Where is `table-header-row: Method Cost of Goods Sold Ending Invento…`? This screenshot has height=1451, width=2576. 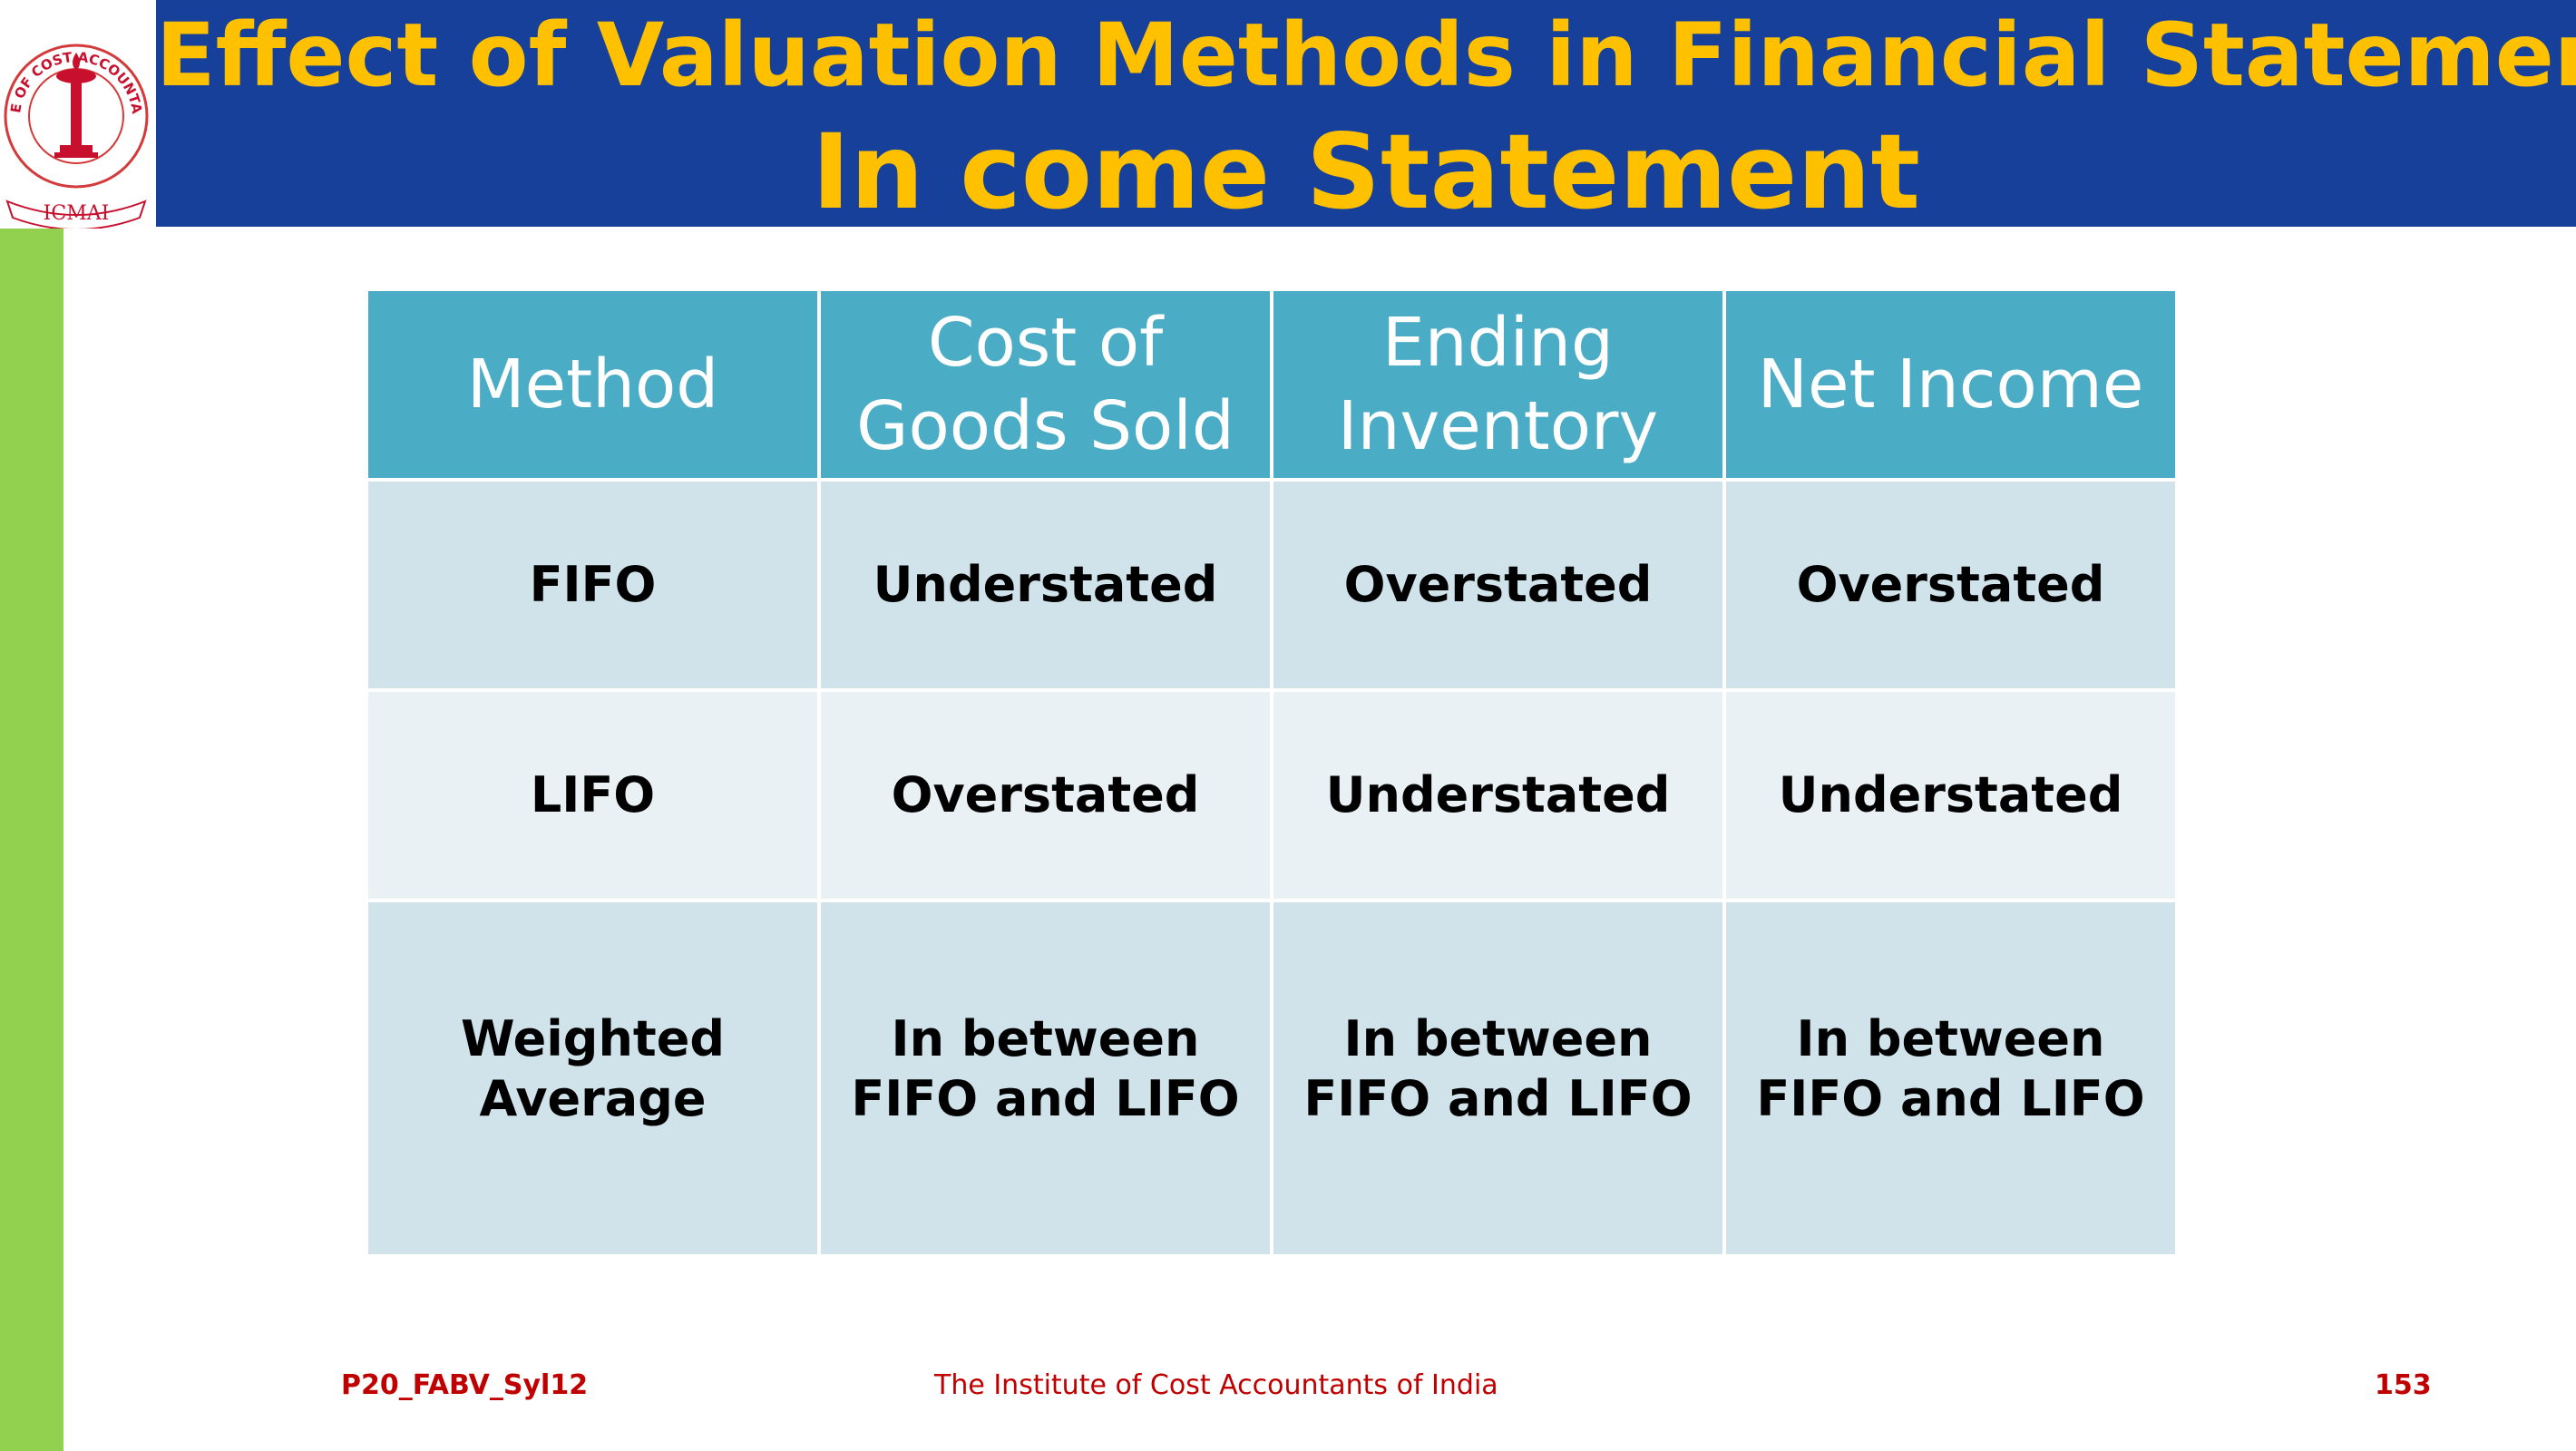
table-header-row: Method Cost of Goods Sold Ending Invento… is located at coordinates (1272, 385).